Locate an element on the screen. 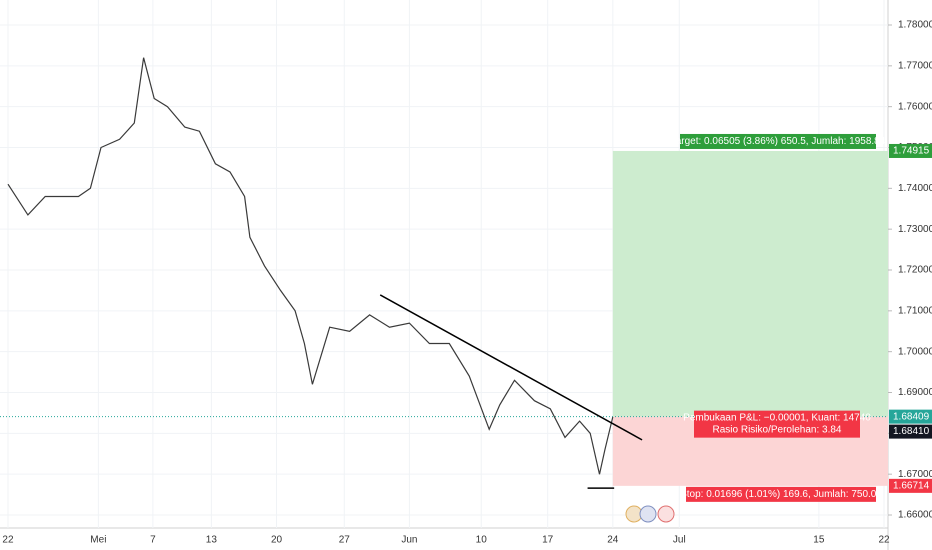 This screenshot has width=932, height=550. target-price-bg is located at coordinates (910, 150).